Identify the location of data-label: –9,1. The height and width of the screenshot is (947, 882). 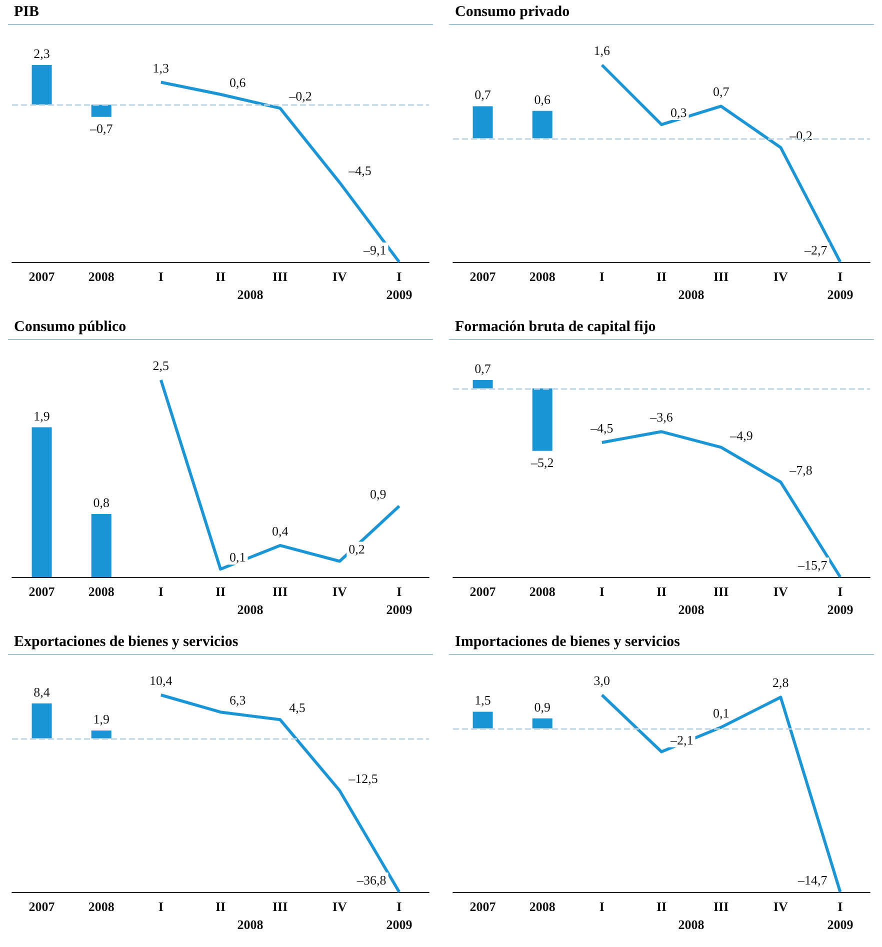
(374, 250).